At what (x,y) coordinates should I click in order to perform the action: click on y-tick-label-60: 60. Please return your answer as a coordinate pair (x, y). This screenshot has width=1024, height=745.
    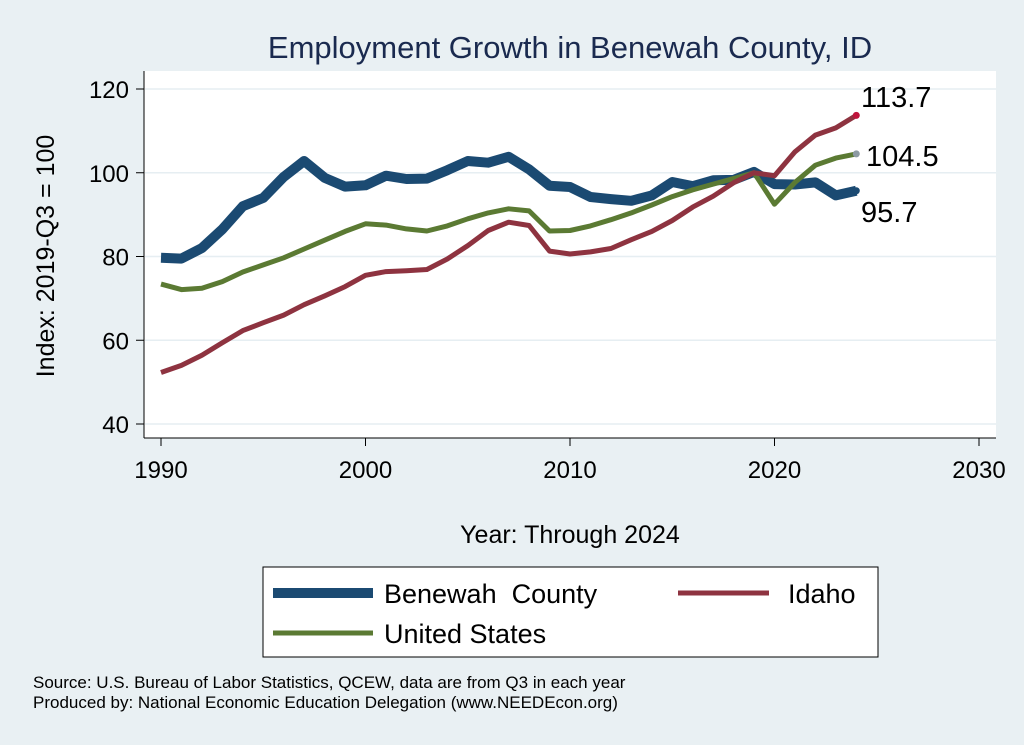
    Looking at the image, I should click on (115, 341).